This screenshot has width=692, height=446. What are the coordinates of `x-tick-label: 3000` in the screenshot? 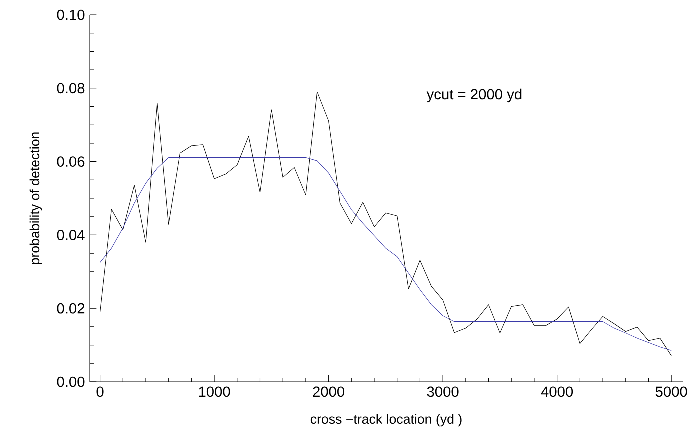 It's located at (443, 392).